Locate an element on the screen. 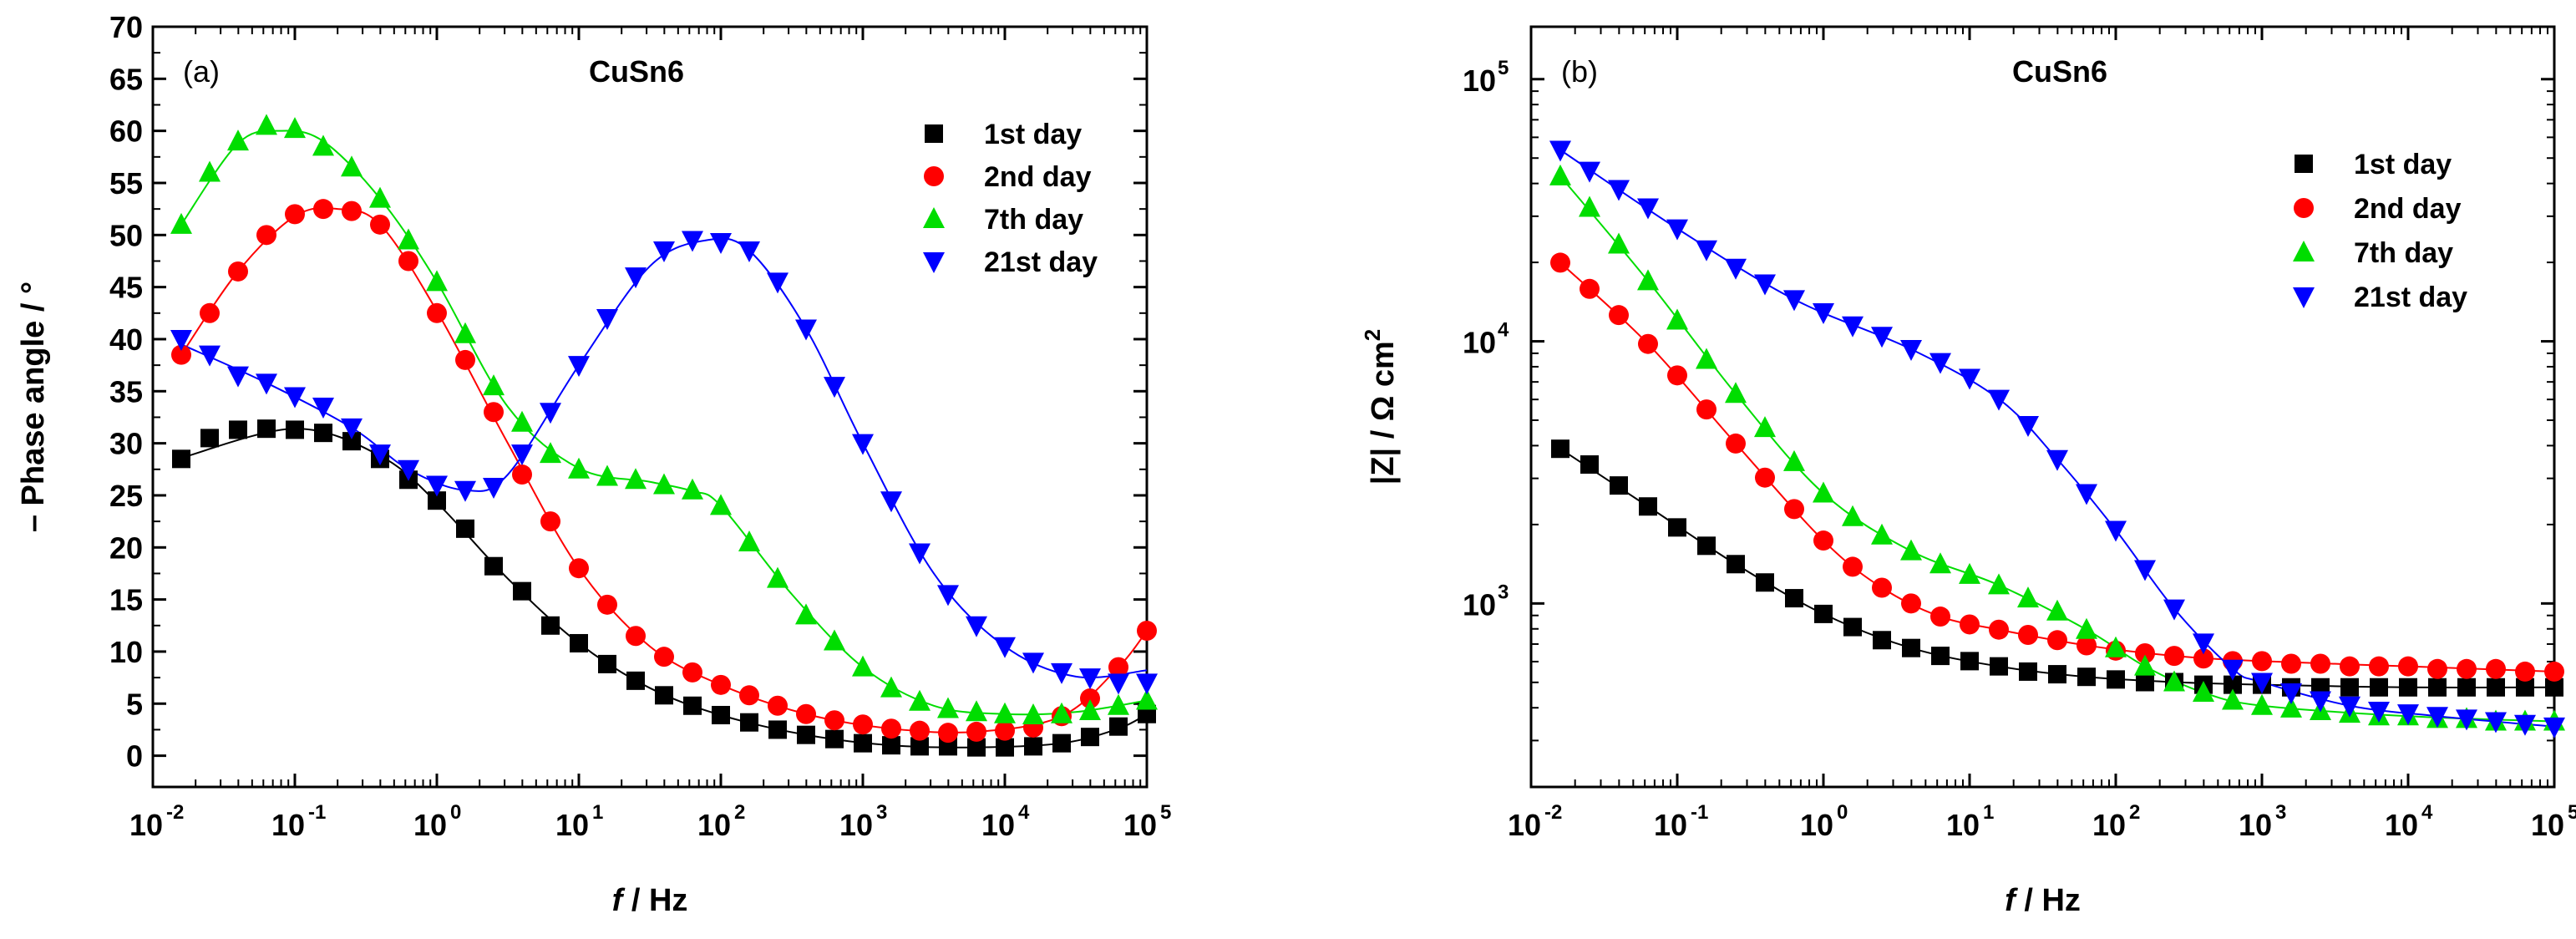 The image size is (2576, 939). x-tick-exponent: 5 is located at coordinates (1165, 812).